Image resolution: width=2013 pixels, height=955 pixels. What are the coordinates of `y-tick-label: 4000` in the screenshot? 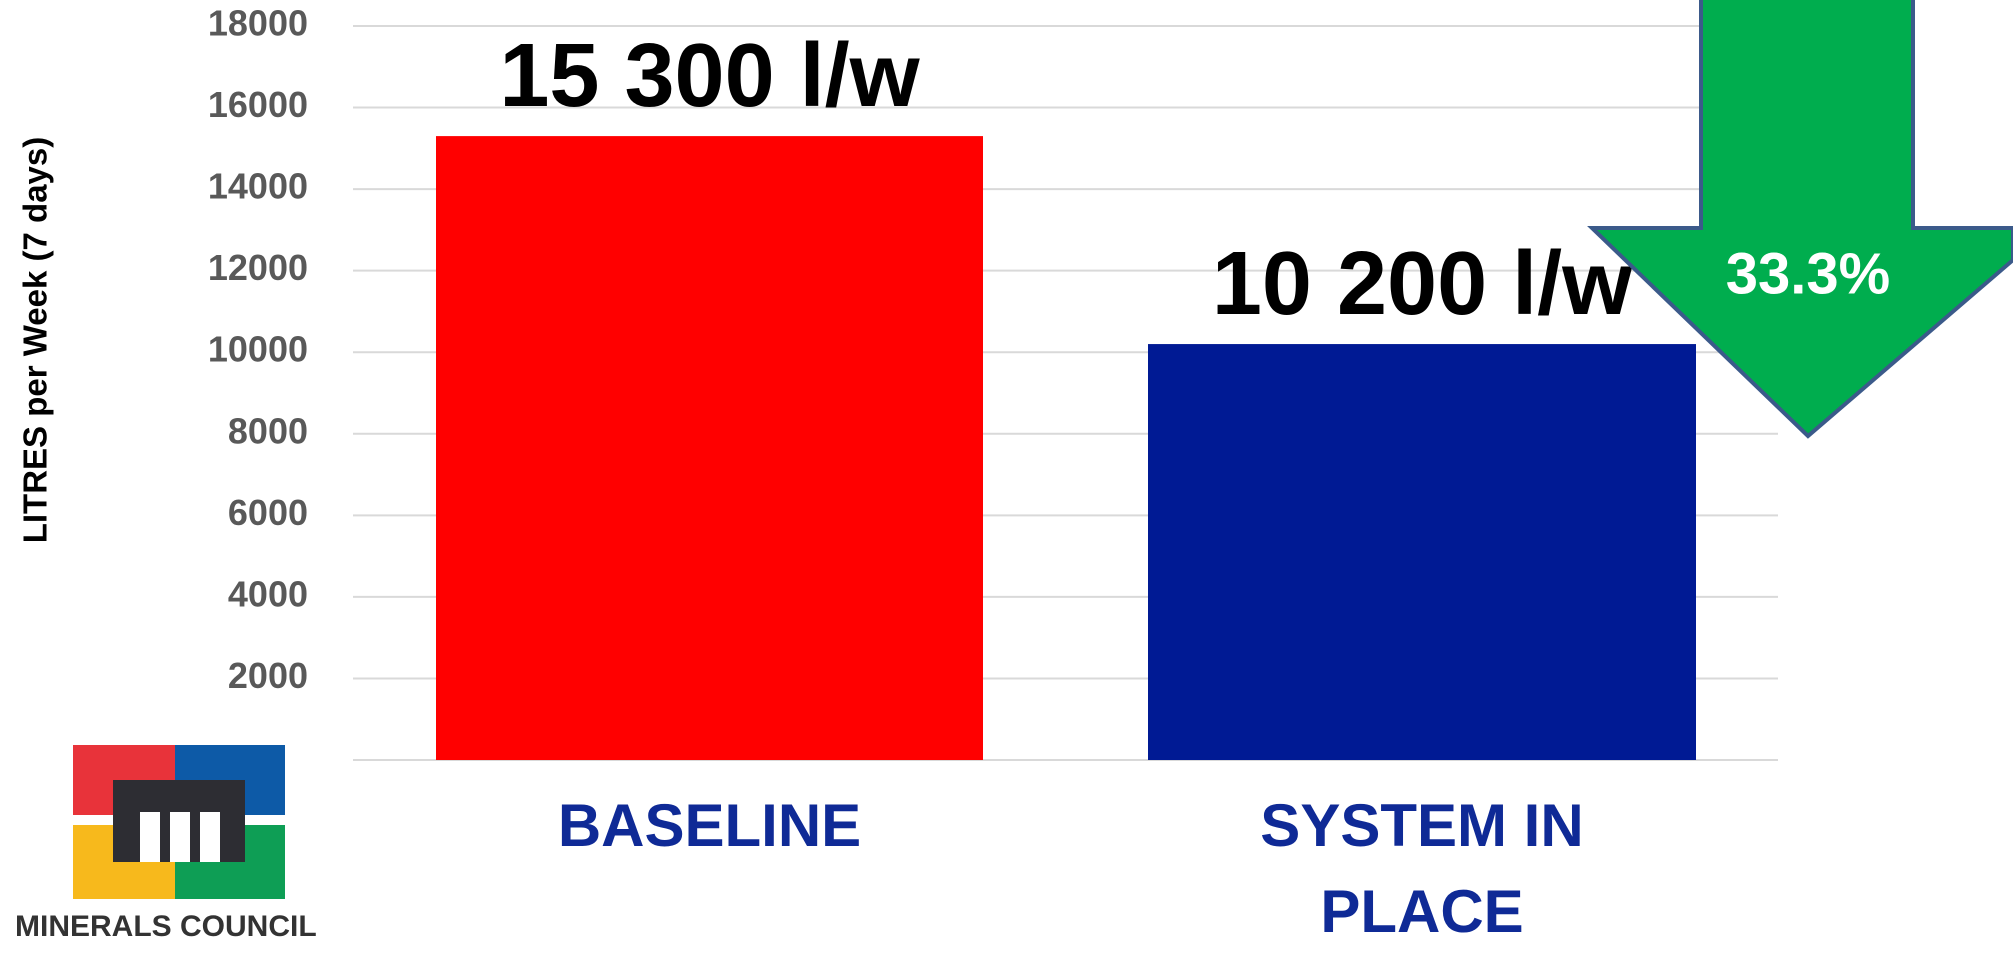 It's located at (268, 593).